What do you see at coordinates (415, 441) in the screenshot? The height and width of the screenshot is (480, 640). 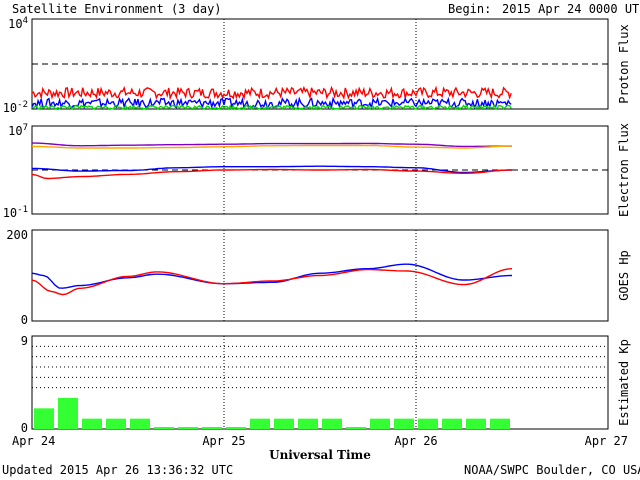 I see `x-tick-label: Apr 26` at bounding box center [415, 441].